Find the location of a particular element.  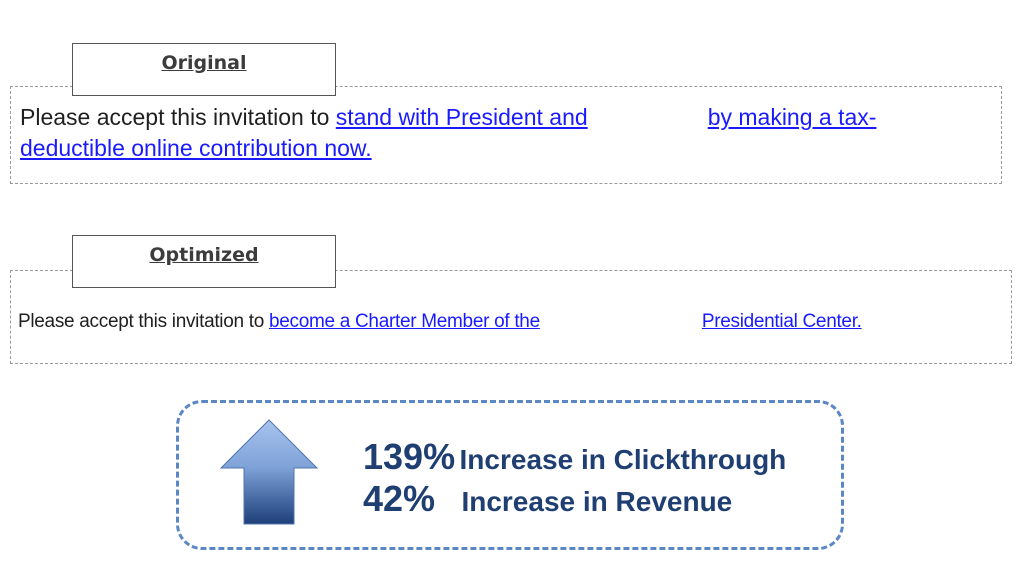

optimized-link-part2: Presidential Center. is located at coordinates (781, 321).